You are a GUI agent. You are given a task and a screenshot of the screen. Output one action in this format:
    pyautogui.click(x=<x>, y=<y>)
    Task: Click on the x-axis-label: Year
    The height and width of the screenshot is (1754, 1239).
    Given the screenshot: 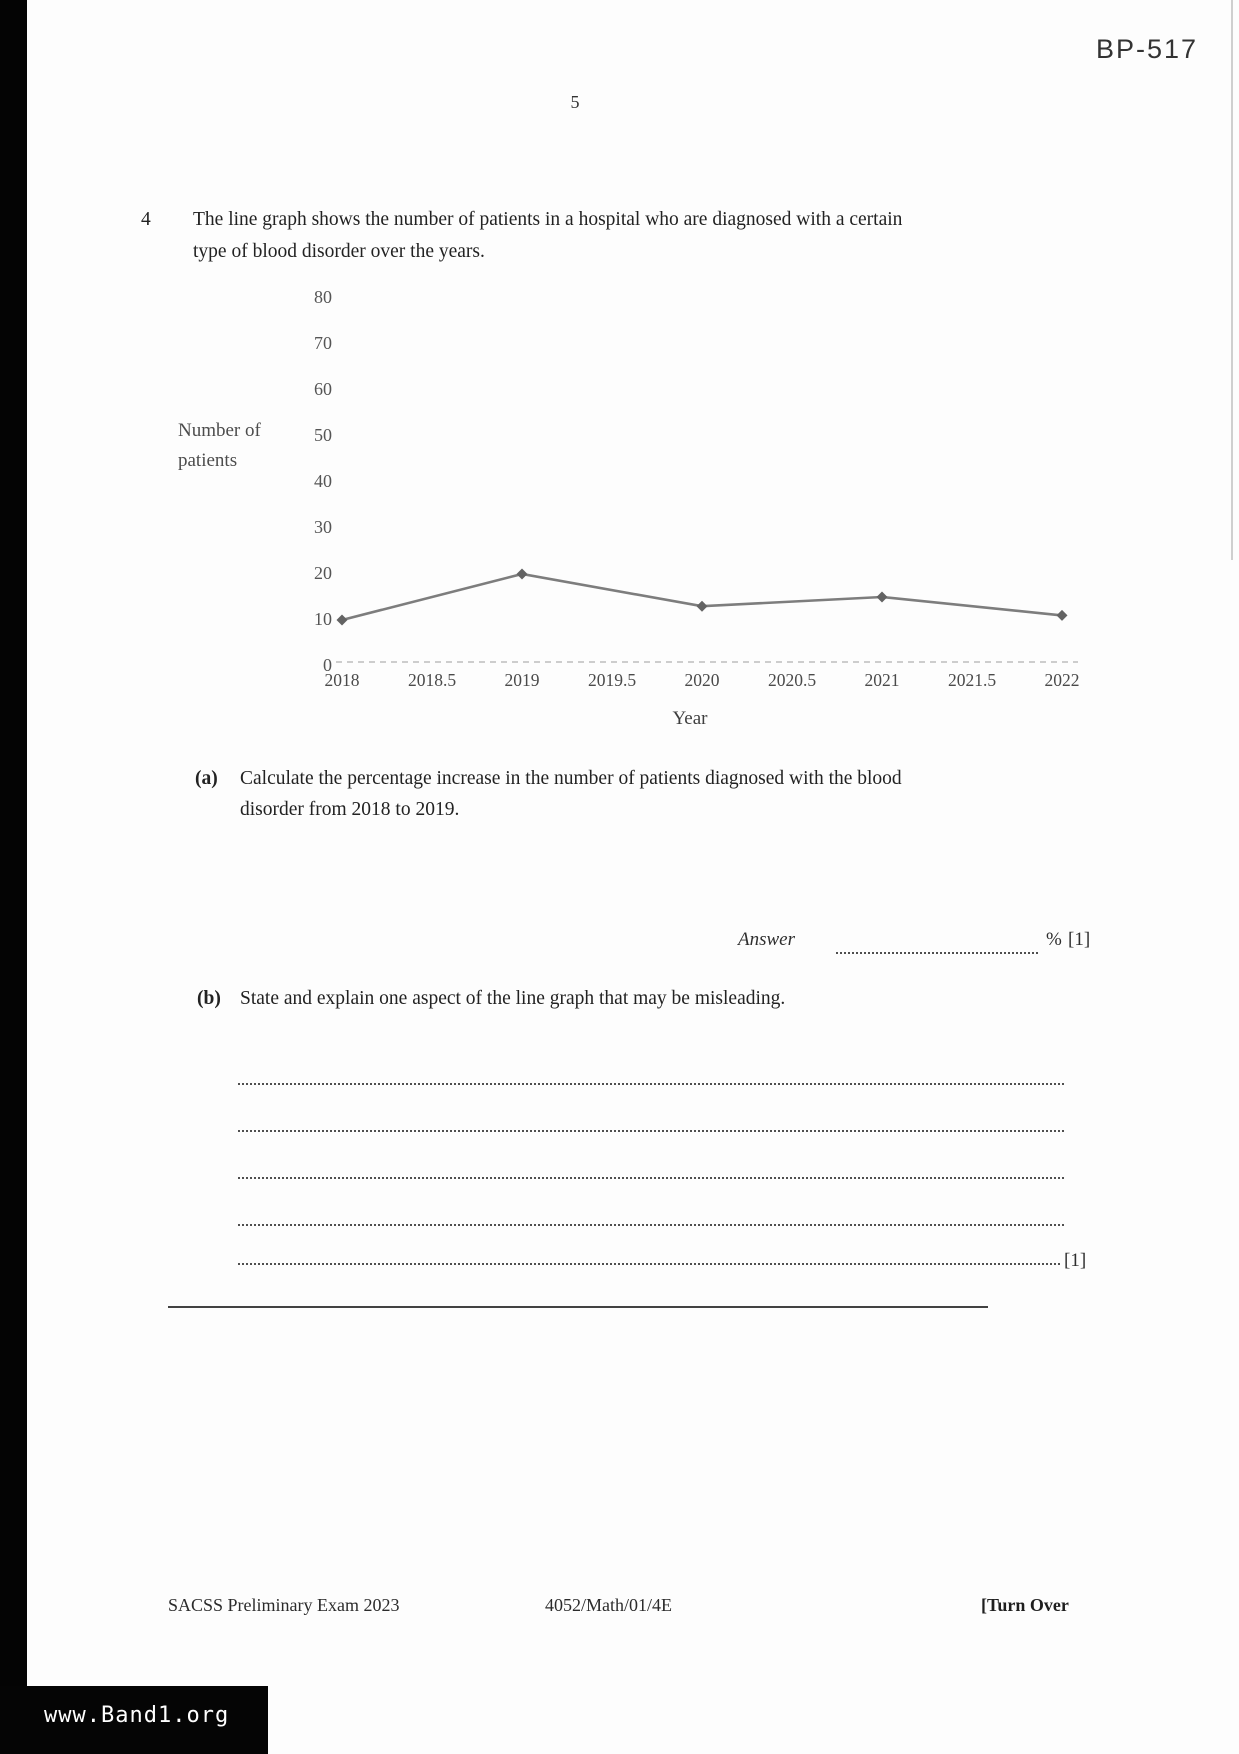 What is the action you would take?
    pyautogui.click(x=690, y=718)
    